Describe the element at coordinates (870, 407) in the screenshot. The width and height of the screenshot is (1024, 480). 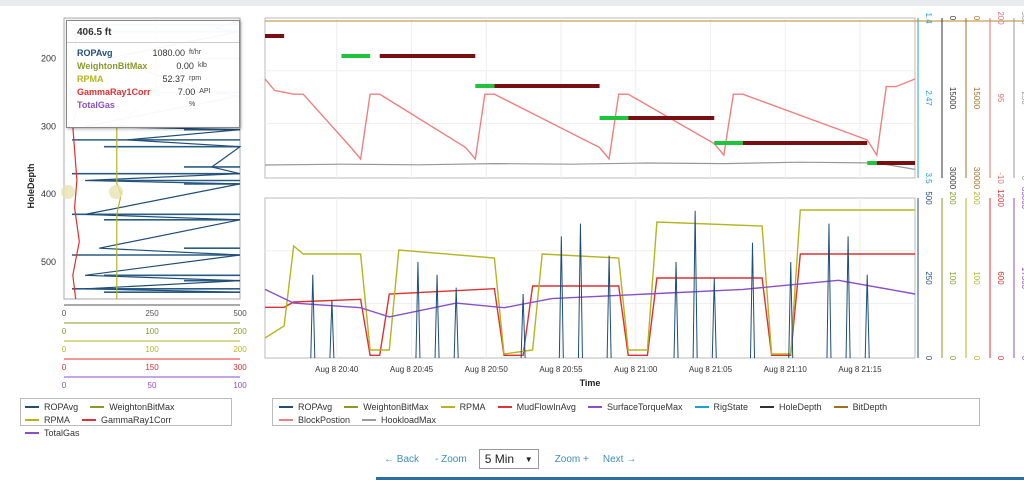
I see `legend-label: BitDepth` at that location.